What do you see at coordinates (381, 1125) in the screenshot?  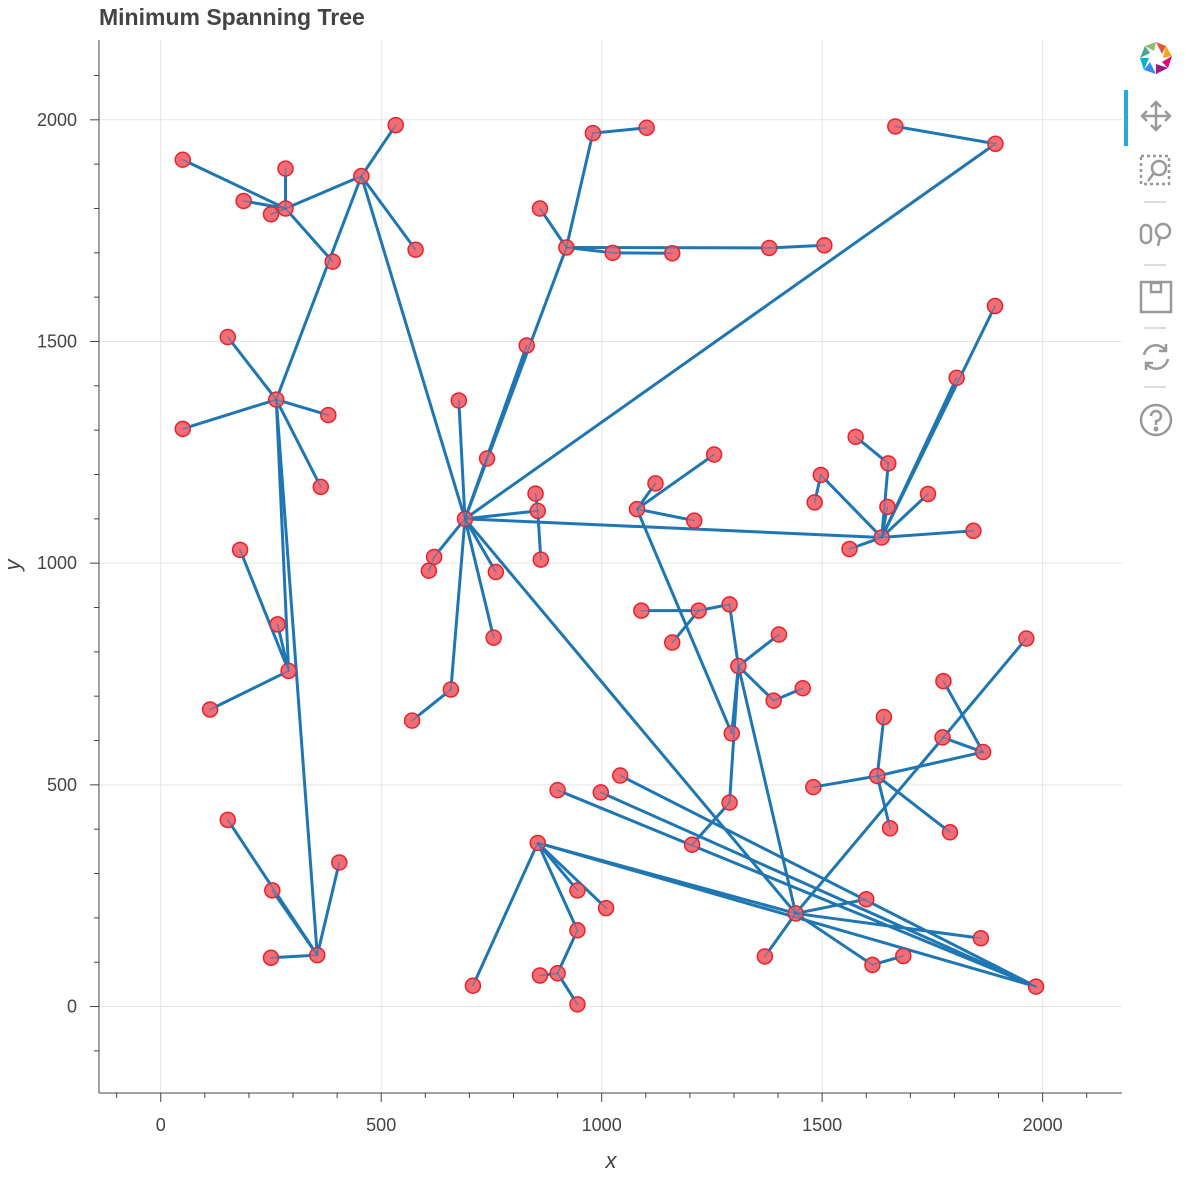 I see `x-tick-label: 500` at bounding box center [381, 1125].